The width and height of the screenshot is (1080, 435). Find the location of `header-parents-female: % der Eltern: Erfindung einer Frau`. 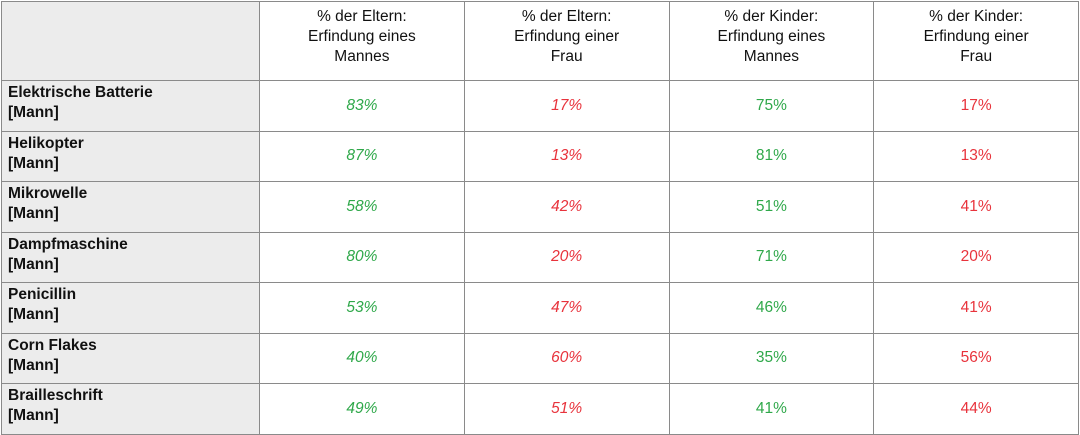

header-parents-female: % der Eltern: Erfindung einer Frau is located at coordinates (566, 41).